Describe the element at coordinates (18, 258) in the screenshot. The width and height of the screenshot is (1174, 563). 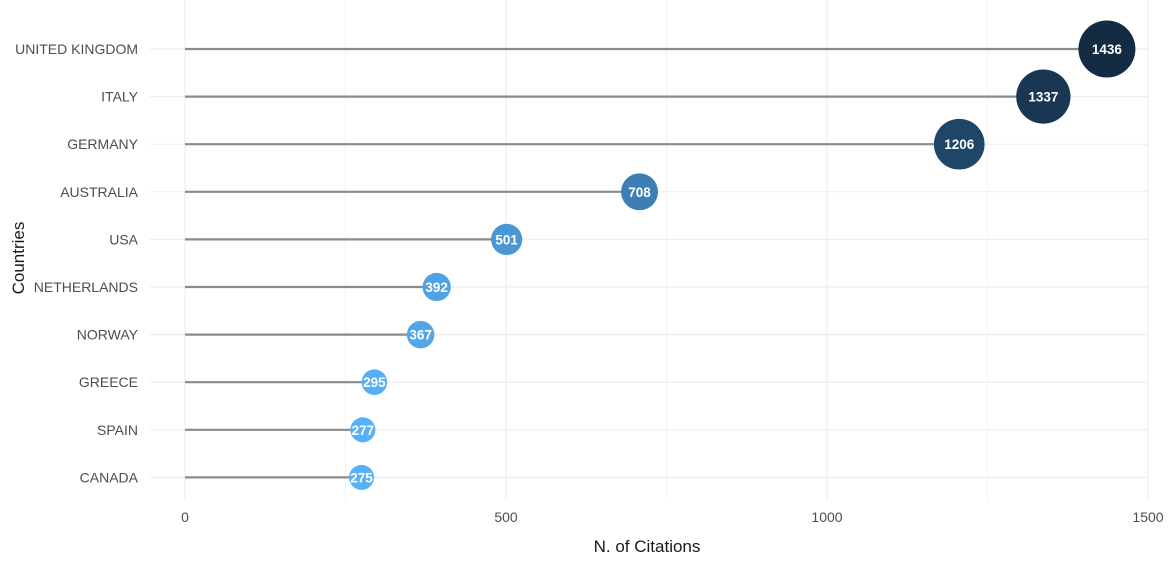
I see `y-axis-title: Countries` at that location.